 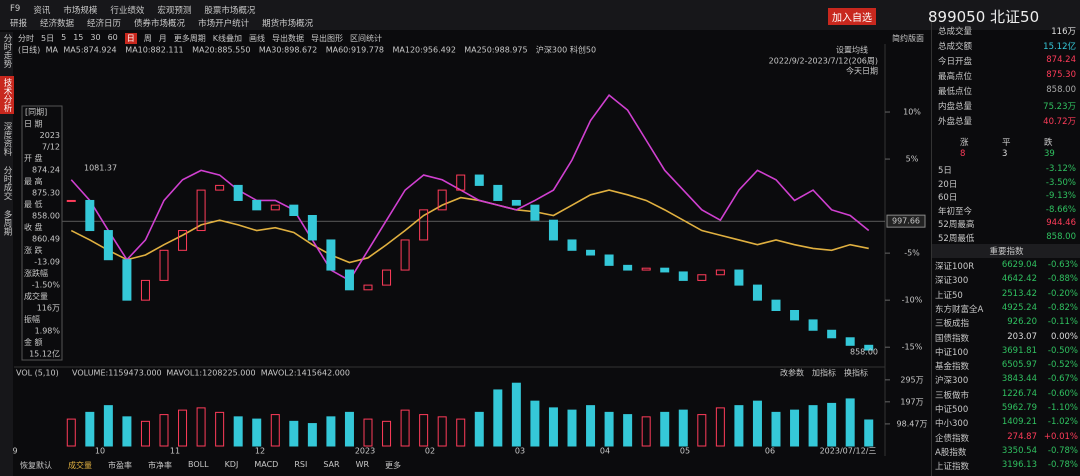 I want to click on index-name: 企债指数, so click(x=952, y=438).